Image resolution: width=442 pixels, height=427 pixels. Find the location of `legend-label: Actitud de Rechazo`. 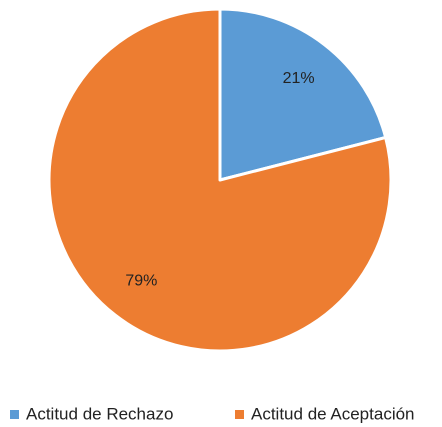

legend-label: Actitud de Rechazo is located at coordinates (99, 413).